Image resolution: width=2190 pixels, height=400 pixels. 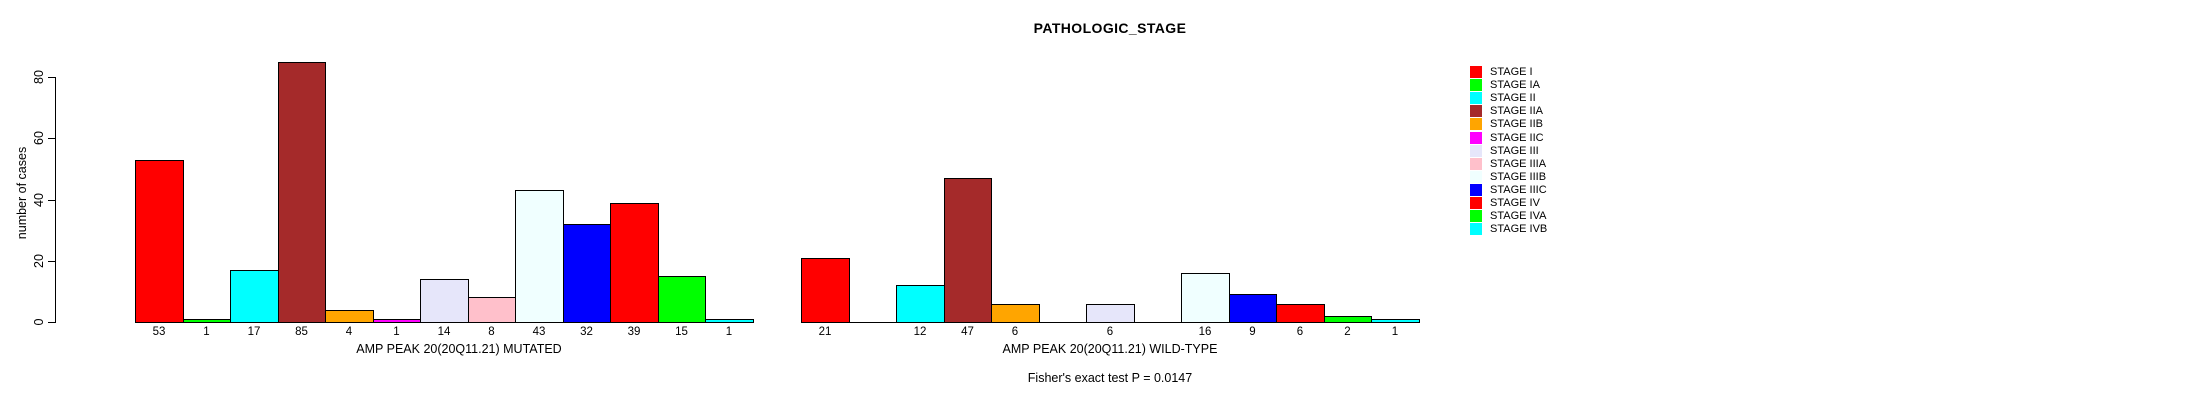 I want to click on bar-value-mutated-stage-iv: 39, so click(x=634, y=332).